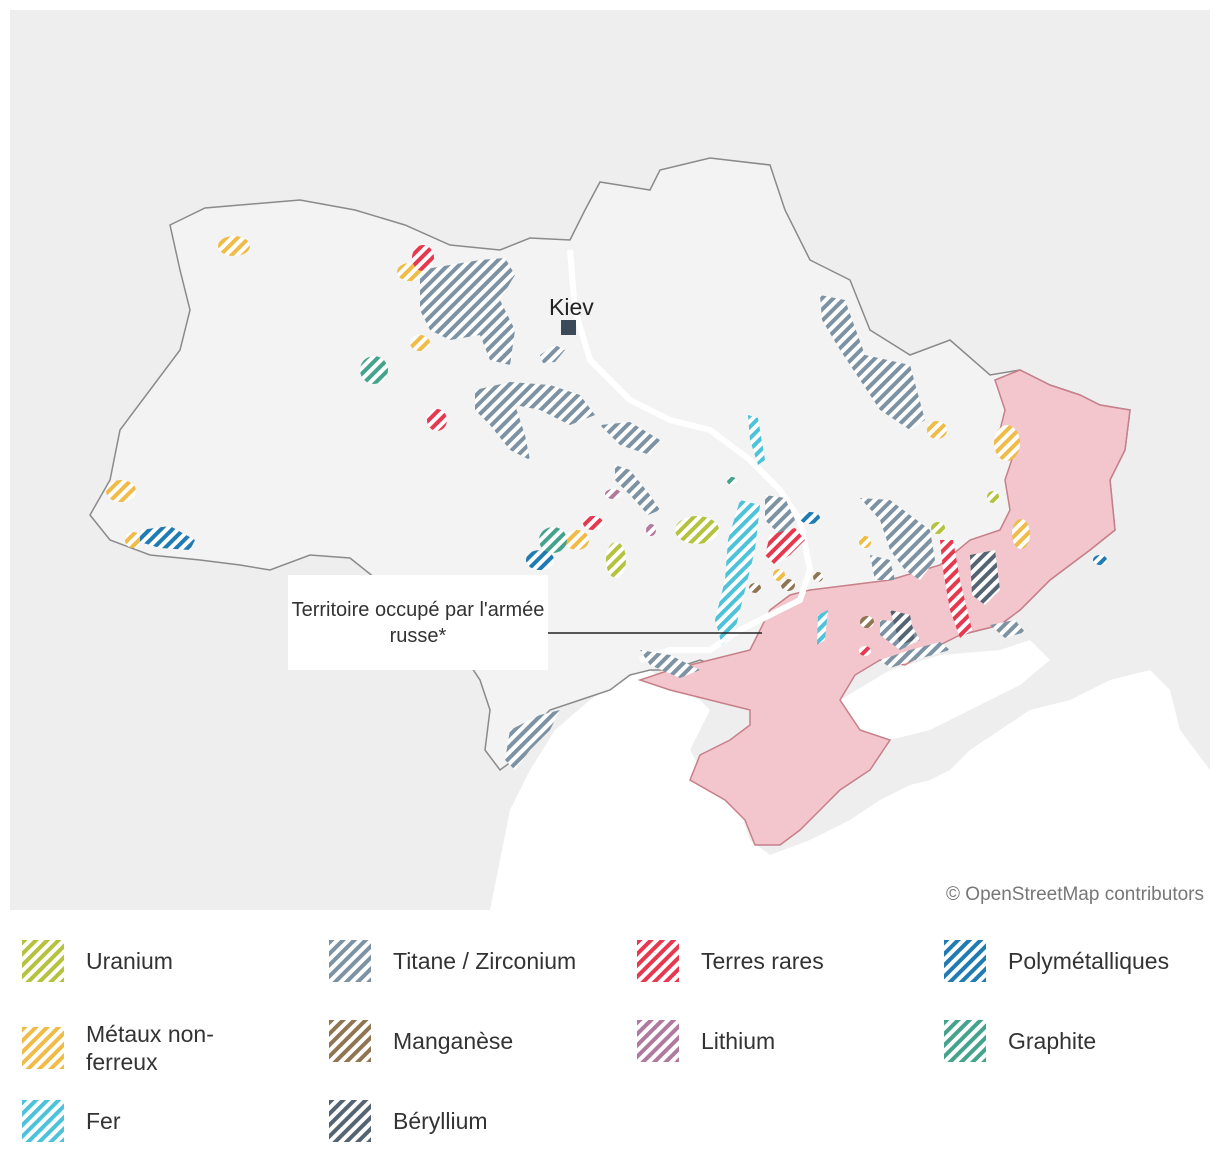 Image resolution: width=1220 pixels, height=1160 pixels. Describe the element at coordinates (350, 1121) in the screenshot. I see `beryllium-swatch` at that location.